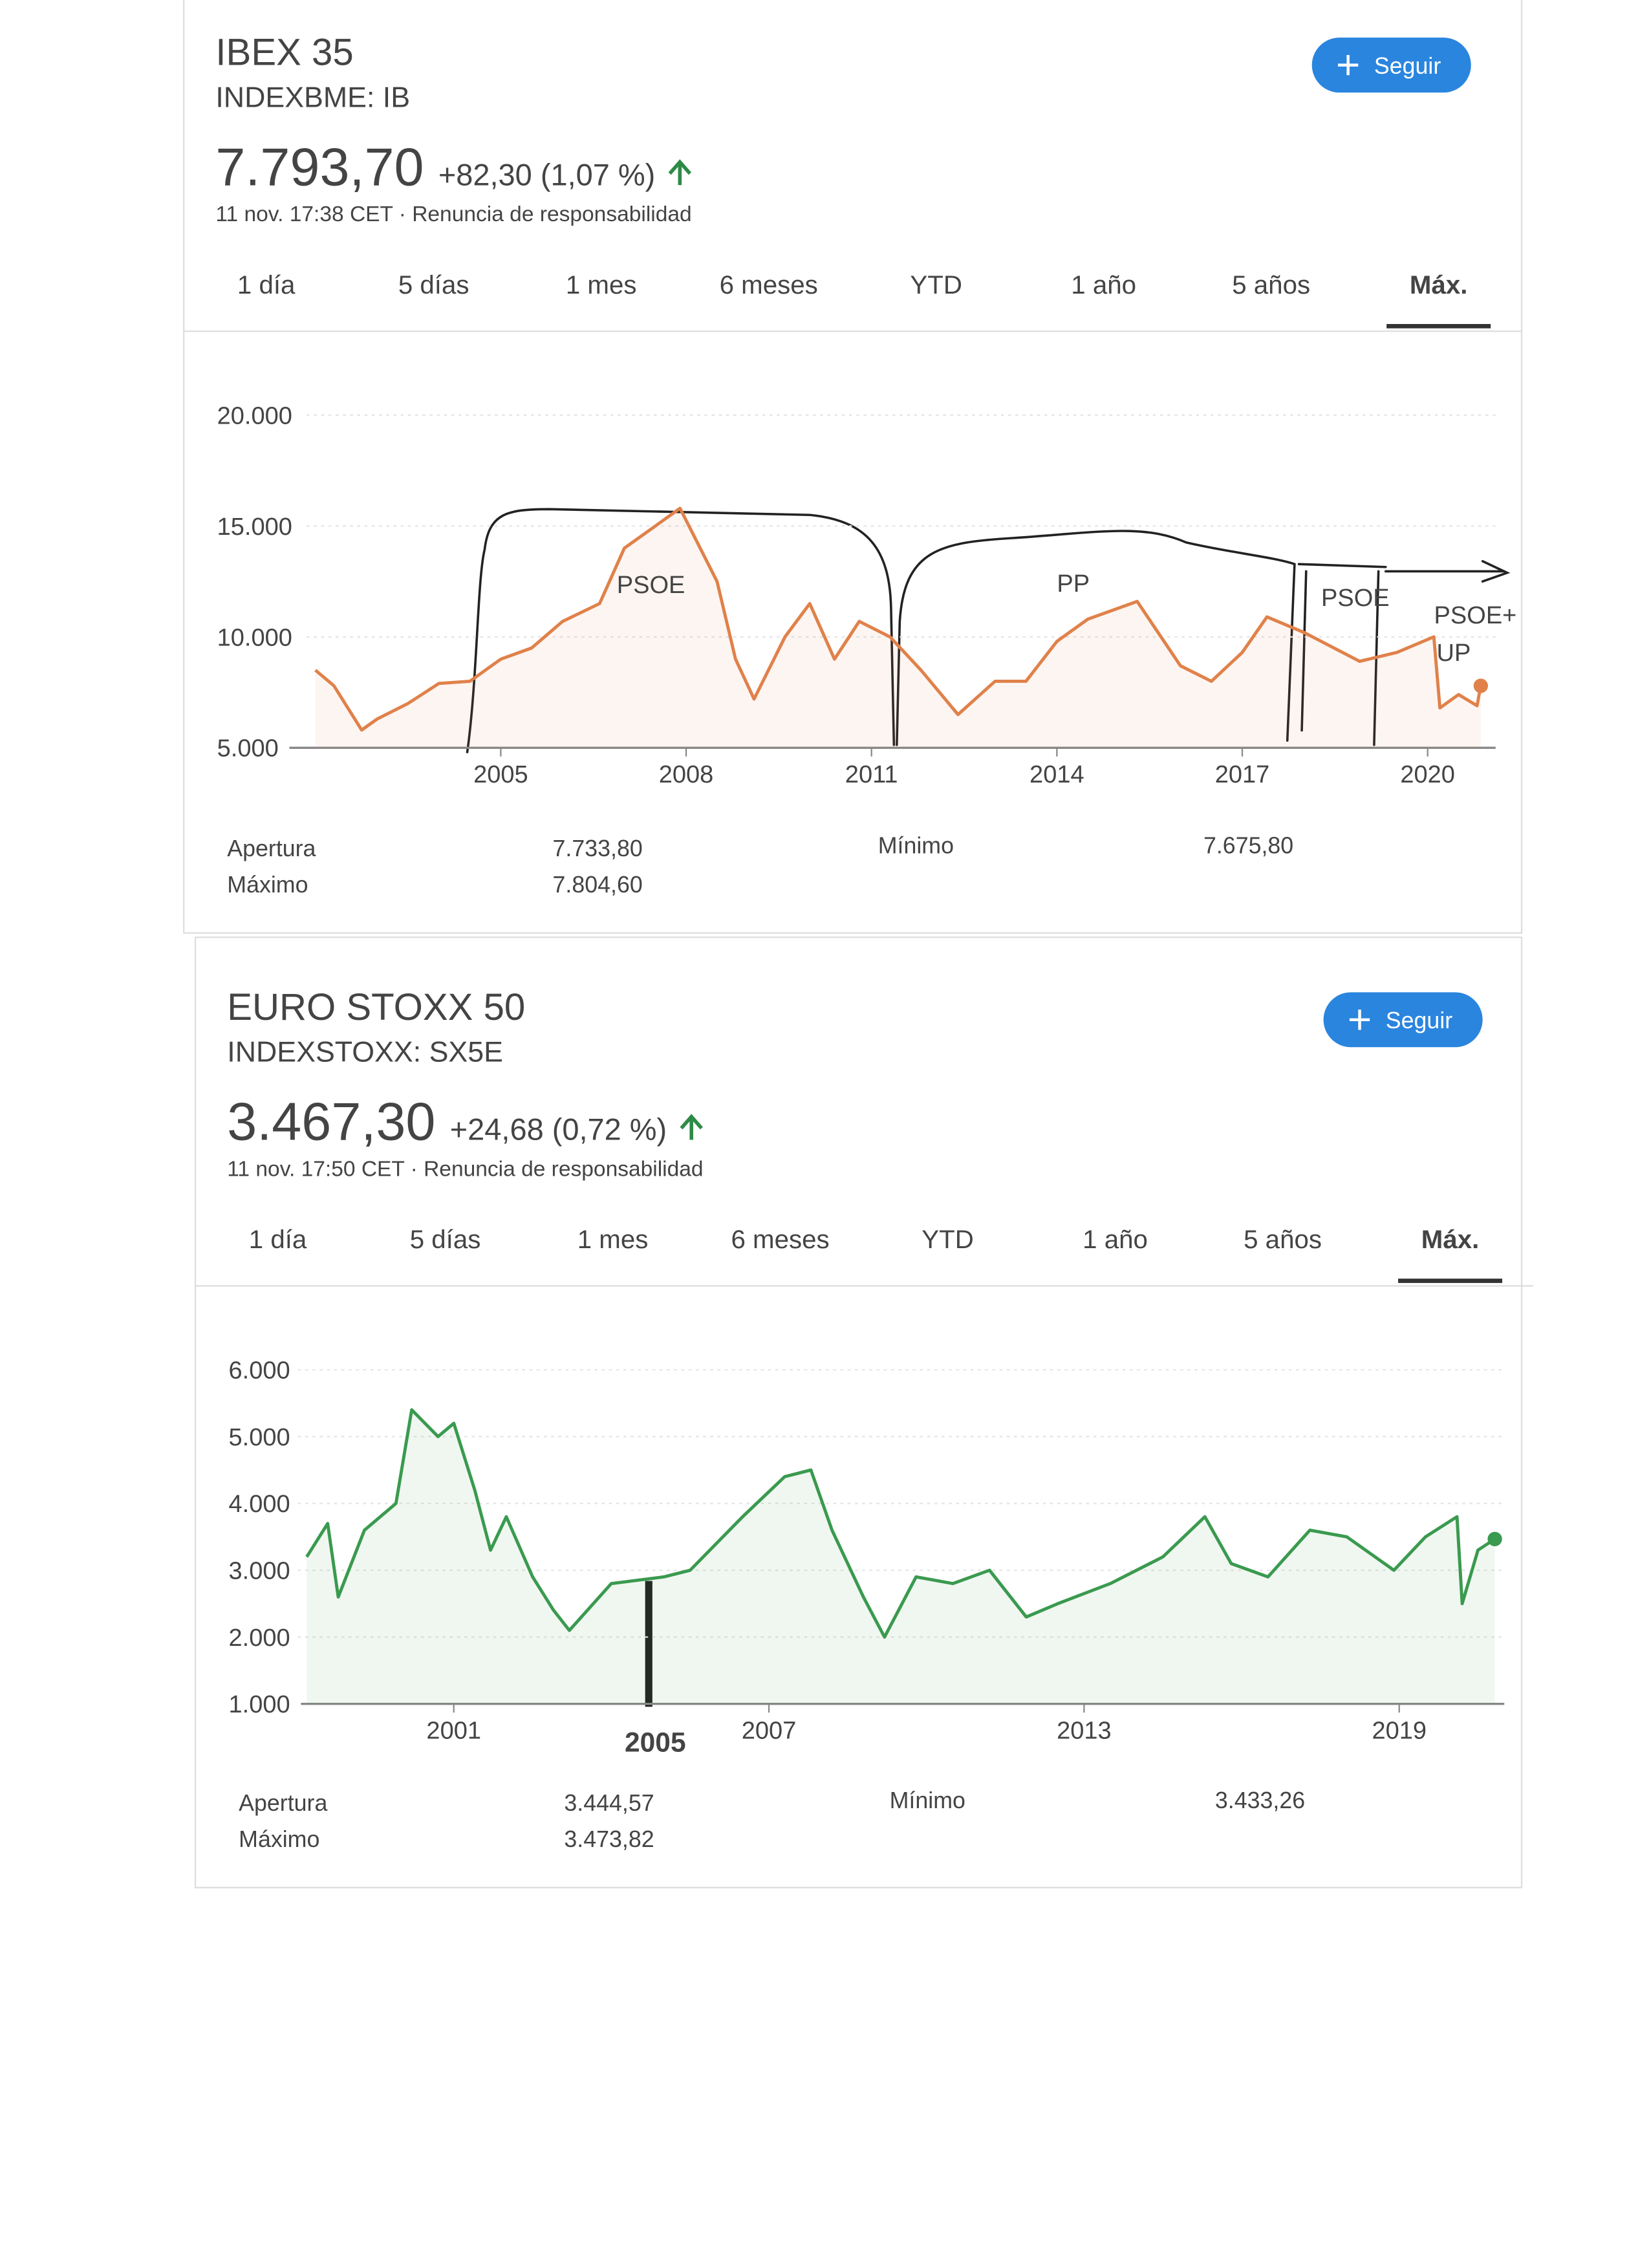 Image resolution: width=1649 pixels, height=2268 pixels. Describe the element at coordinates (1084, 1730) in the screenshot. I see `x-tick-label: 2013` at that location.